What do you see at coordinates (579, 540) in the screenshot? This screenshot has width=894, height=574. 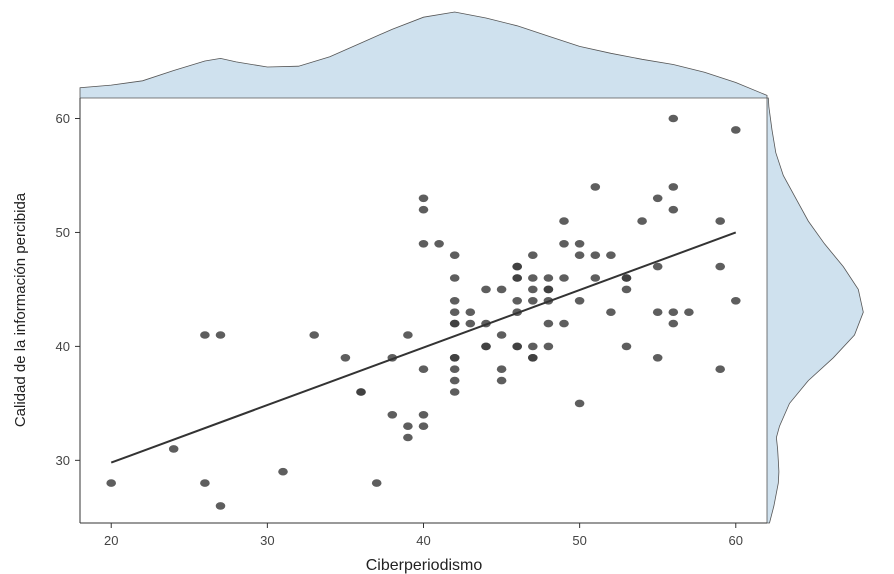 I see `x-tick-label: 50` at bounding box center [579, 540].